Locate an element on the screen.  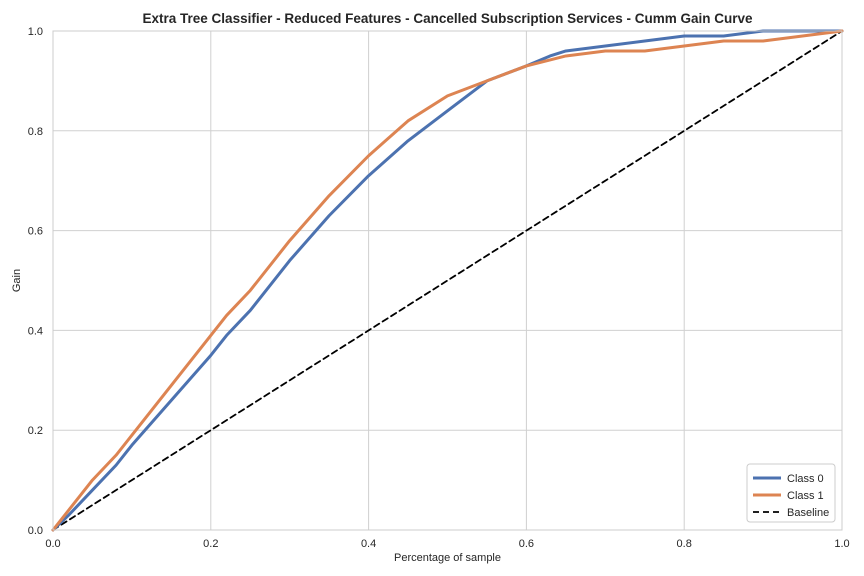
y-tick-label: 0.4 is located at coordinates (35, 331).